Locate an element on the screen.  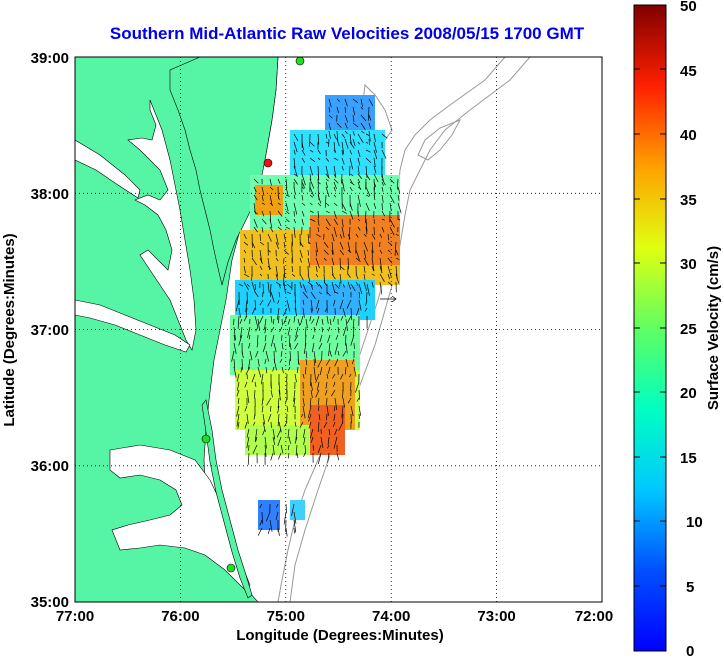
outer-banks is located at coordinates (227, 499).